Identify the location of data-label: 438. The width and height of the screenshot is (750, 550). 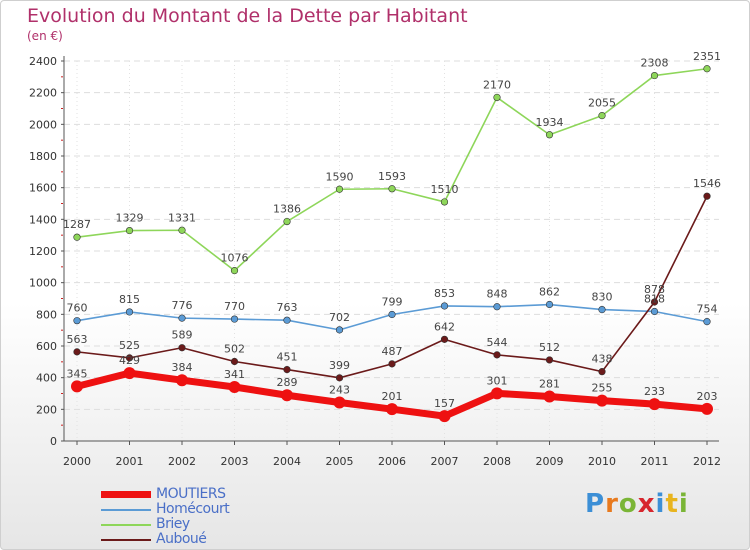
(602, 359).